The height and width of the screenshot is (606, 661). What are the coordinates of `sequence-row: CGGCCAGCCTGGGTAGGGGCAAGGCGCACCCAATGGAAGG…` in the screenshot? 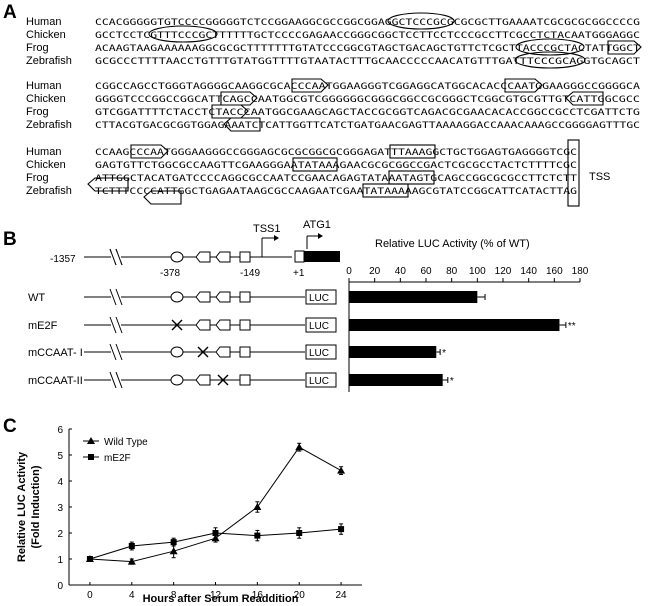 It's located at (368, 86).